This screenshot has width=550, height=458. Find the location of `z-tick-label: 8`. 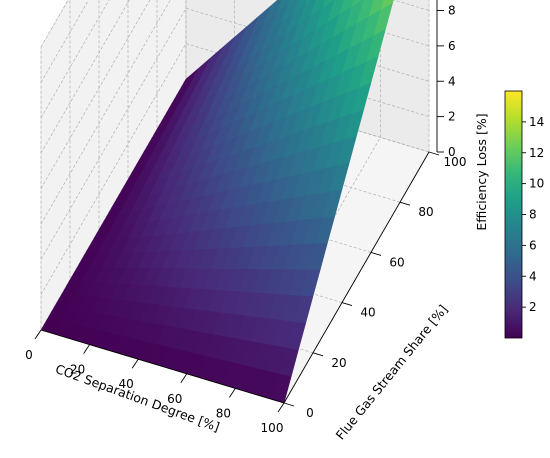

z-tick-label: 8 is located at coordinates (452, 11).